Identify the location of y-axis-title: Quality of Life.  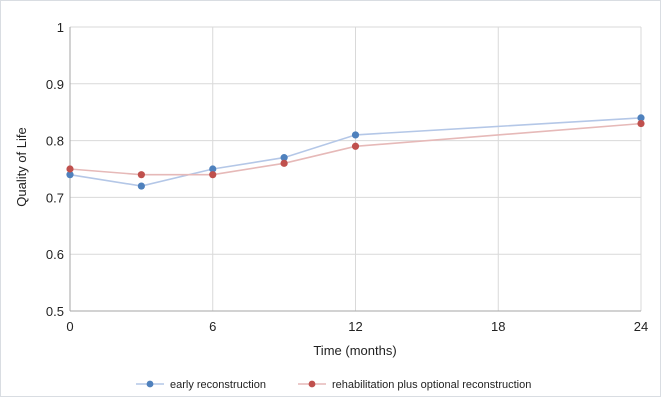
(21, 167).